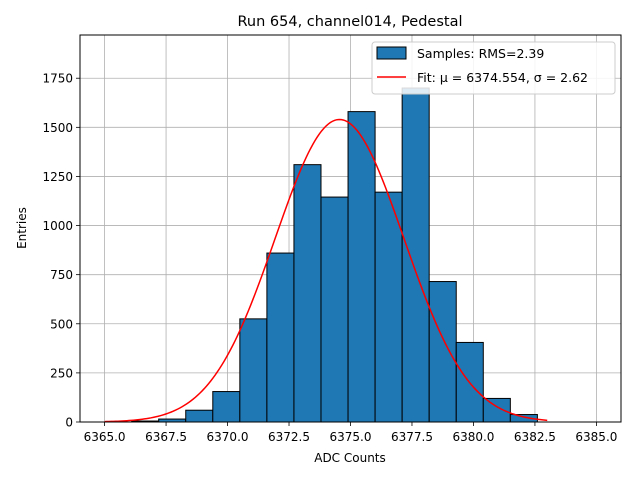  What do you see at coordinates (351, 437) in the screenshot?
I see `x-tick-label: 6375.0` at bounding box center [351, 437].